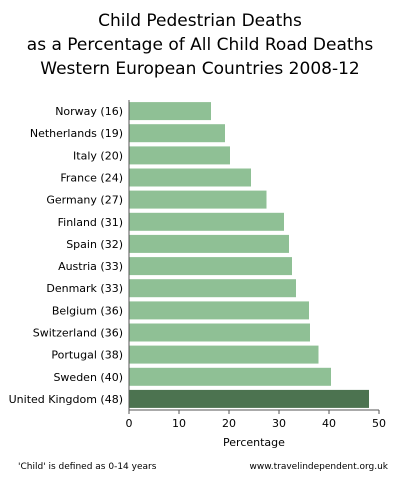 The image size is (400, 480). I want to click on chart-title-line-3: Western European Countries 2008-12, so click(200, 69).